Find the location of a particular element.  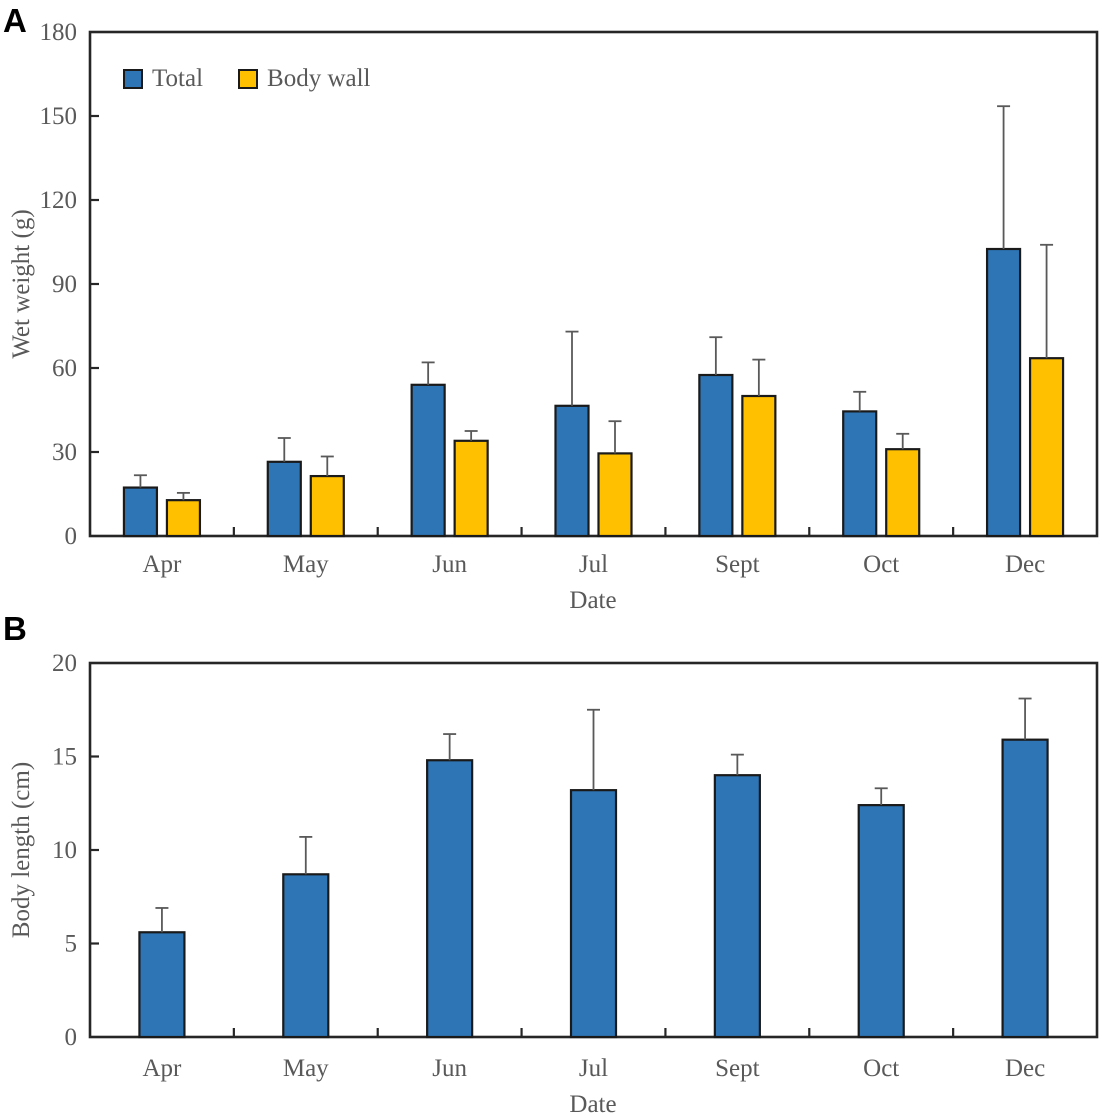

legend-swatch-total is located at coordinates (133, 78).